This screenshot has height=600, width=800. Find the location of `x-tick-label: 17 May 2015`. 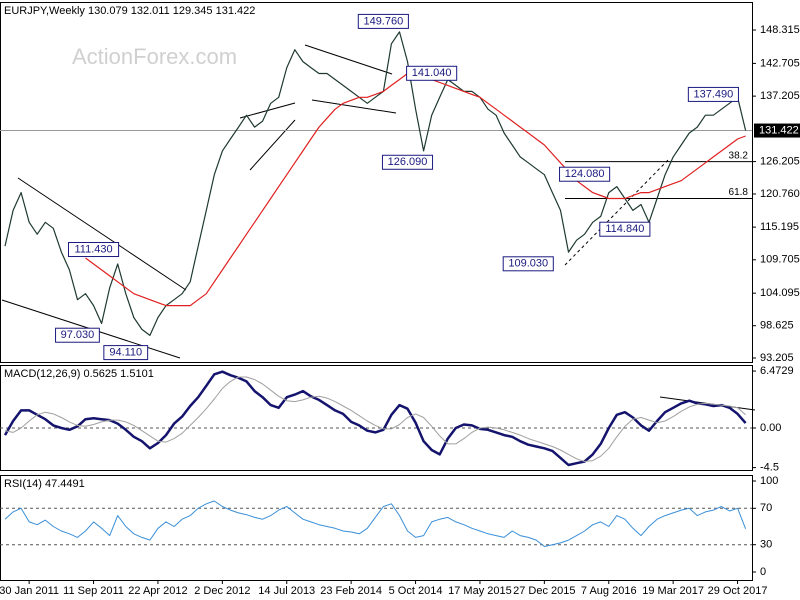

x-tick-label: 17 May 2015 is located at coordinates (480, 591).